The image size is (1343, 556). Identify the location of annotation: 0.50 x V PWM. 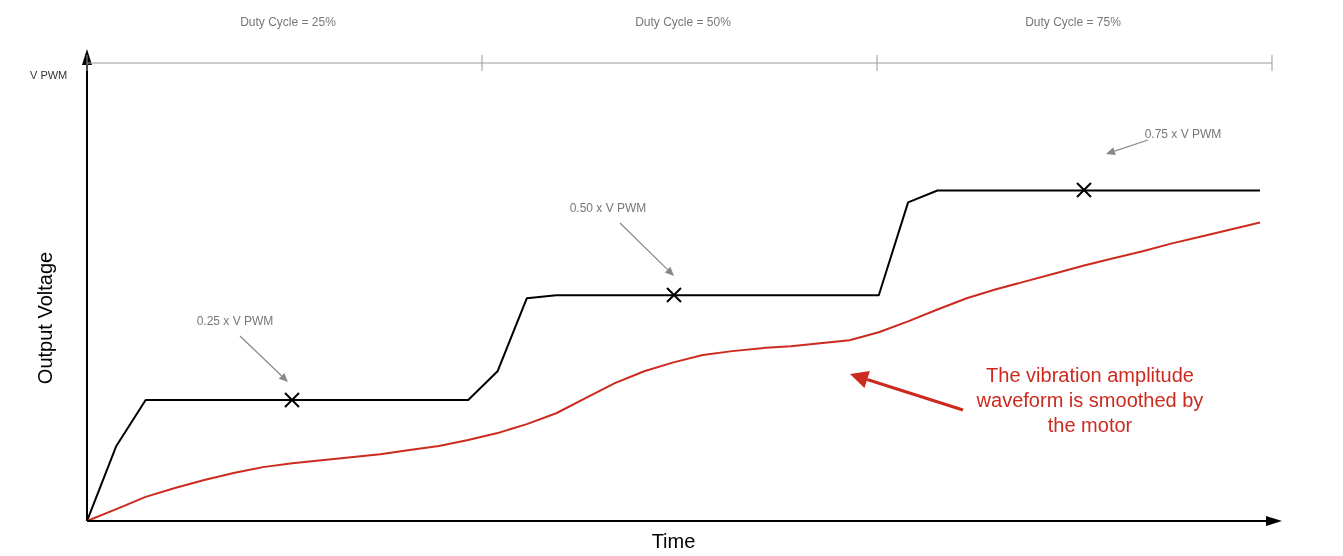
(608, 208).